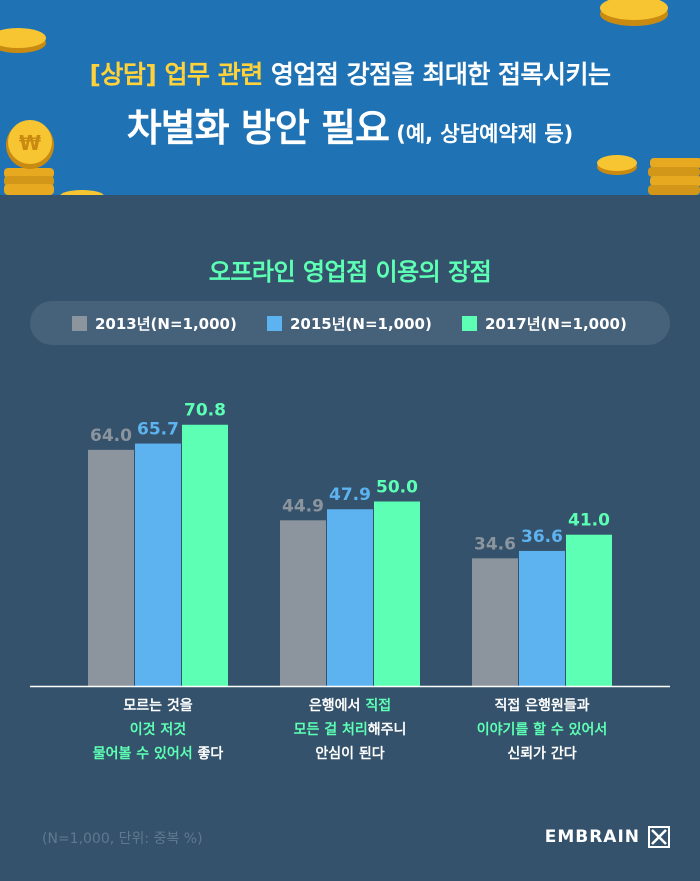 The image size is (700, 881). Describe the element at coordinates (589, 521) in the screenshot. I see `data-label-2017-cat3: 41.0` at that location.